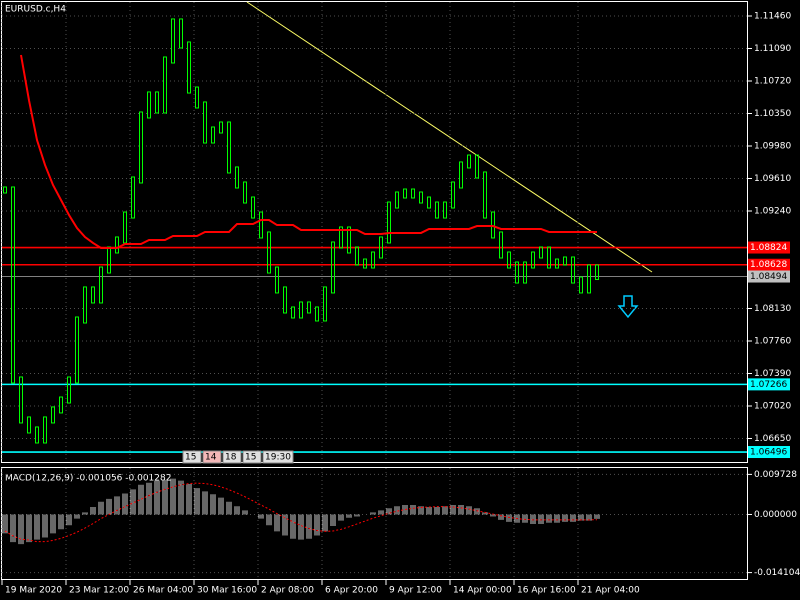 The image size is (800, 600). I want to click on x-tick-label: 19 Mar 2020, so click(33, 591).